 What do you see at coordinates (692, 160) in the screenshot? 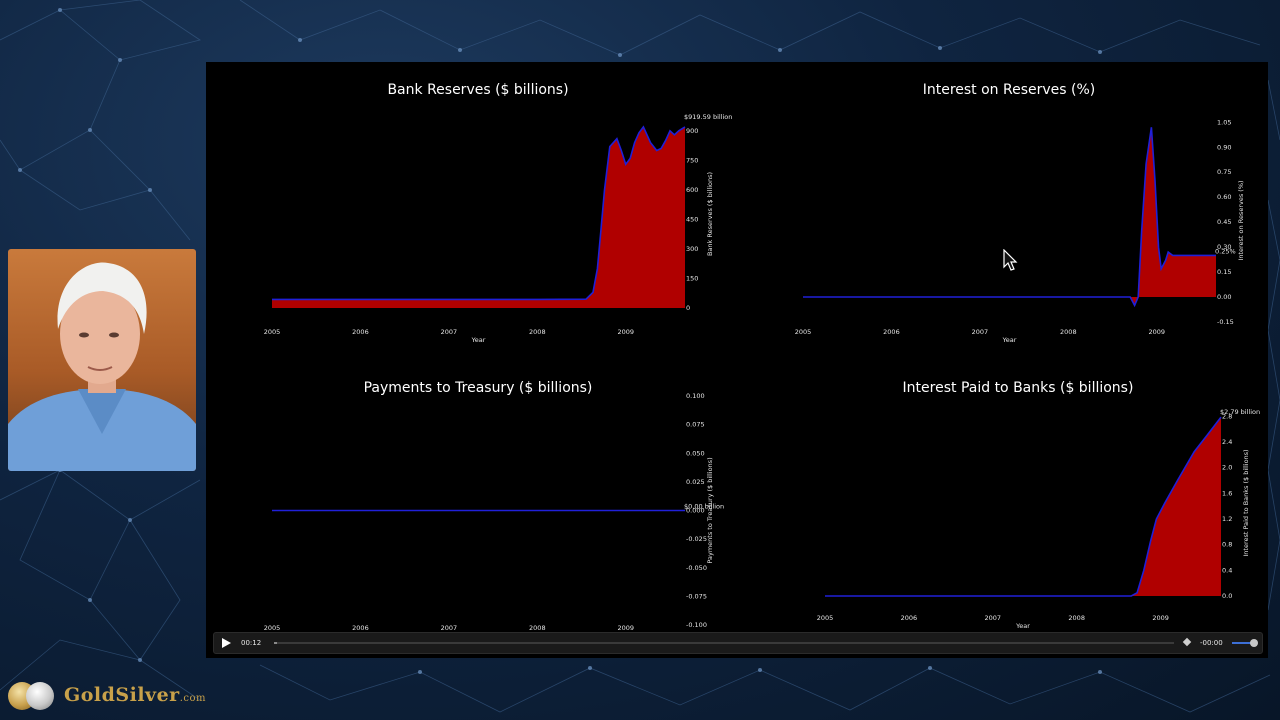
I see `y-tick-label: 750` at bounding box center [692, 160].